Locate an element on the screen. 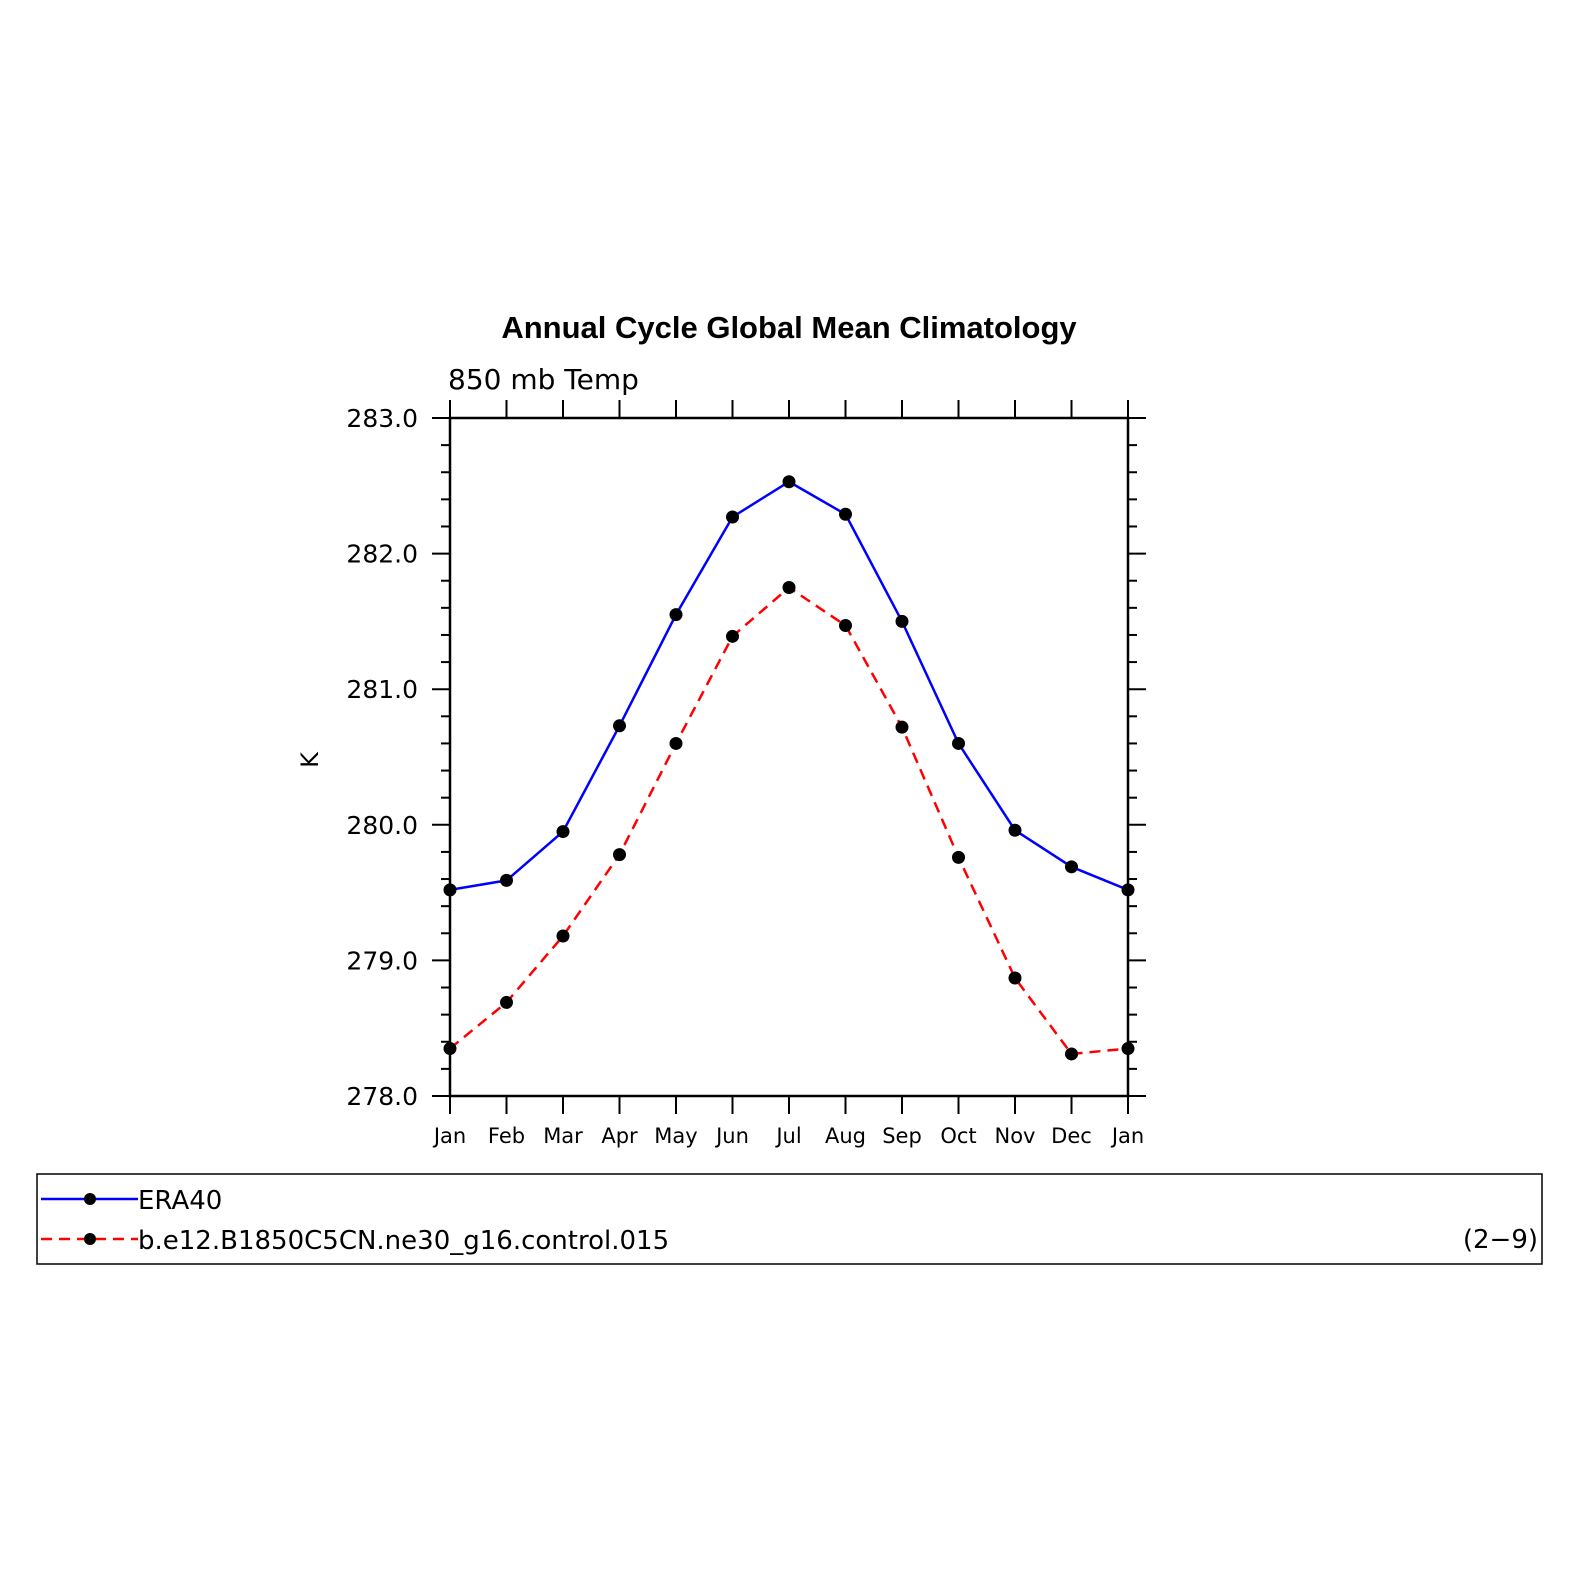  legend-label-1: ERA40 is located at coordinates (180, 1201).